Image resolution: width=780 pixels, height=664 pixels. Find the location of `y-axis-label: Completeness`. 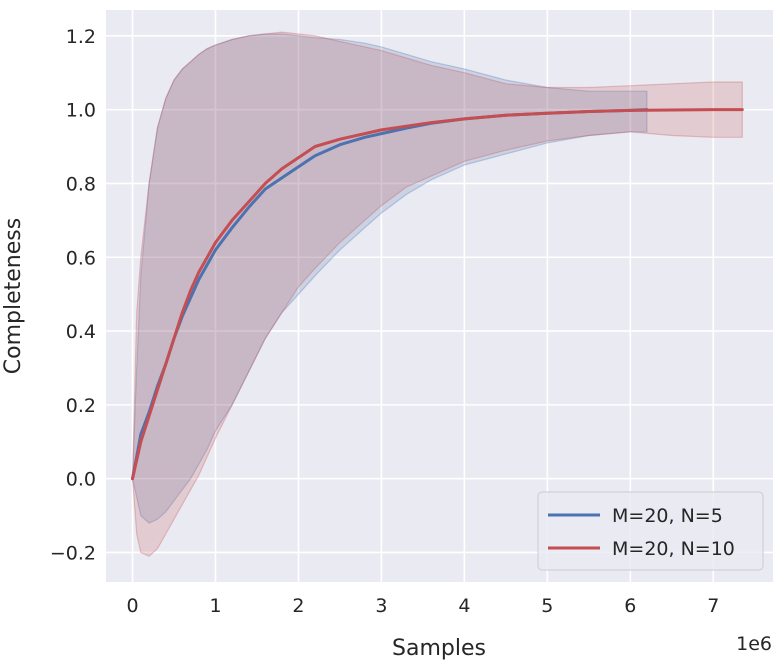

y-axis-label: Completeness is located at coordinates (13, 296).